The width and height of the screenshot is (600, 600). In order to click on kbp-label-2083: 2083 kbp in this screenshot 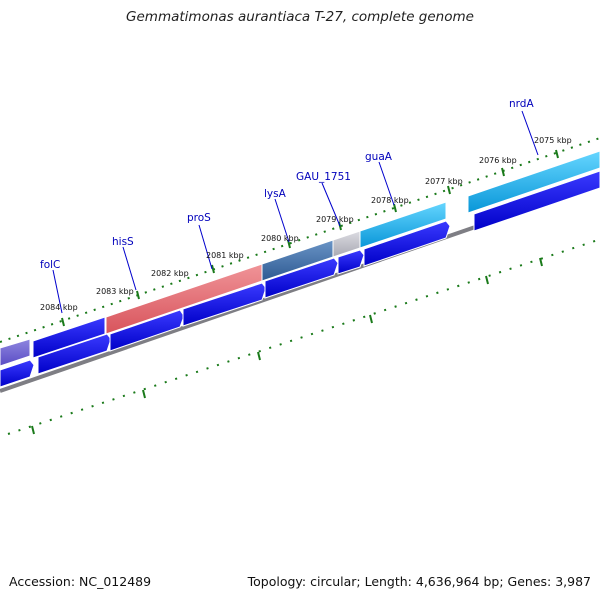, I will do `click(115, 291)`.